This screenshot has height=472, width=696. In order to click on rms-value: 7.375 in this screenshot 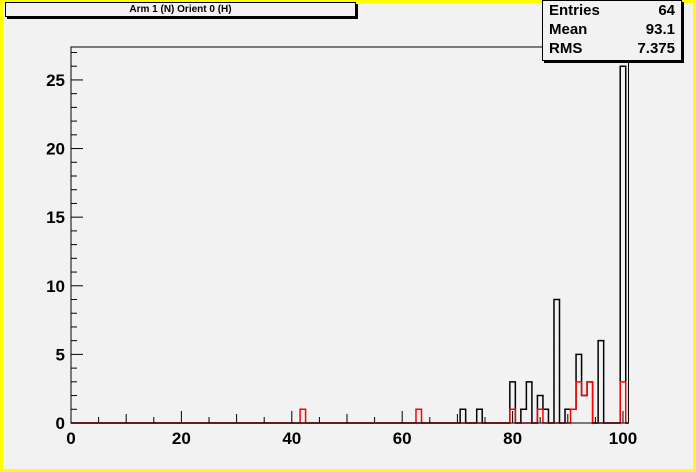, I will do `click(656, 48)`.